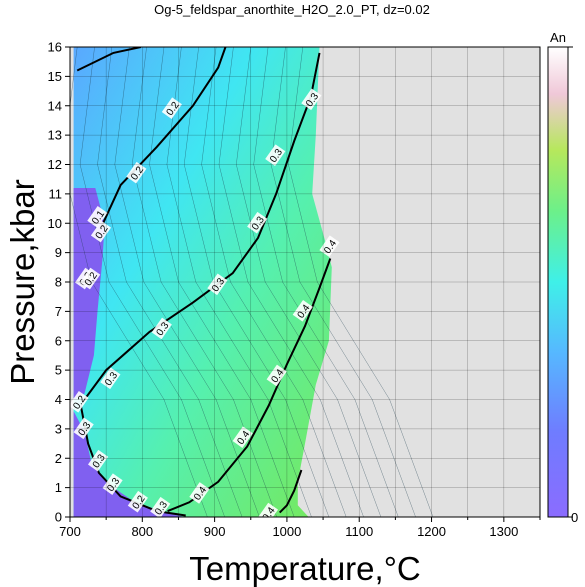 Image resolution: width=585 pixels, height=587 pixels. Describe the element at coordinates (56, 193) in the screenshot. I see `y-tick-label: 11` at that location.